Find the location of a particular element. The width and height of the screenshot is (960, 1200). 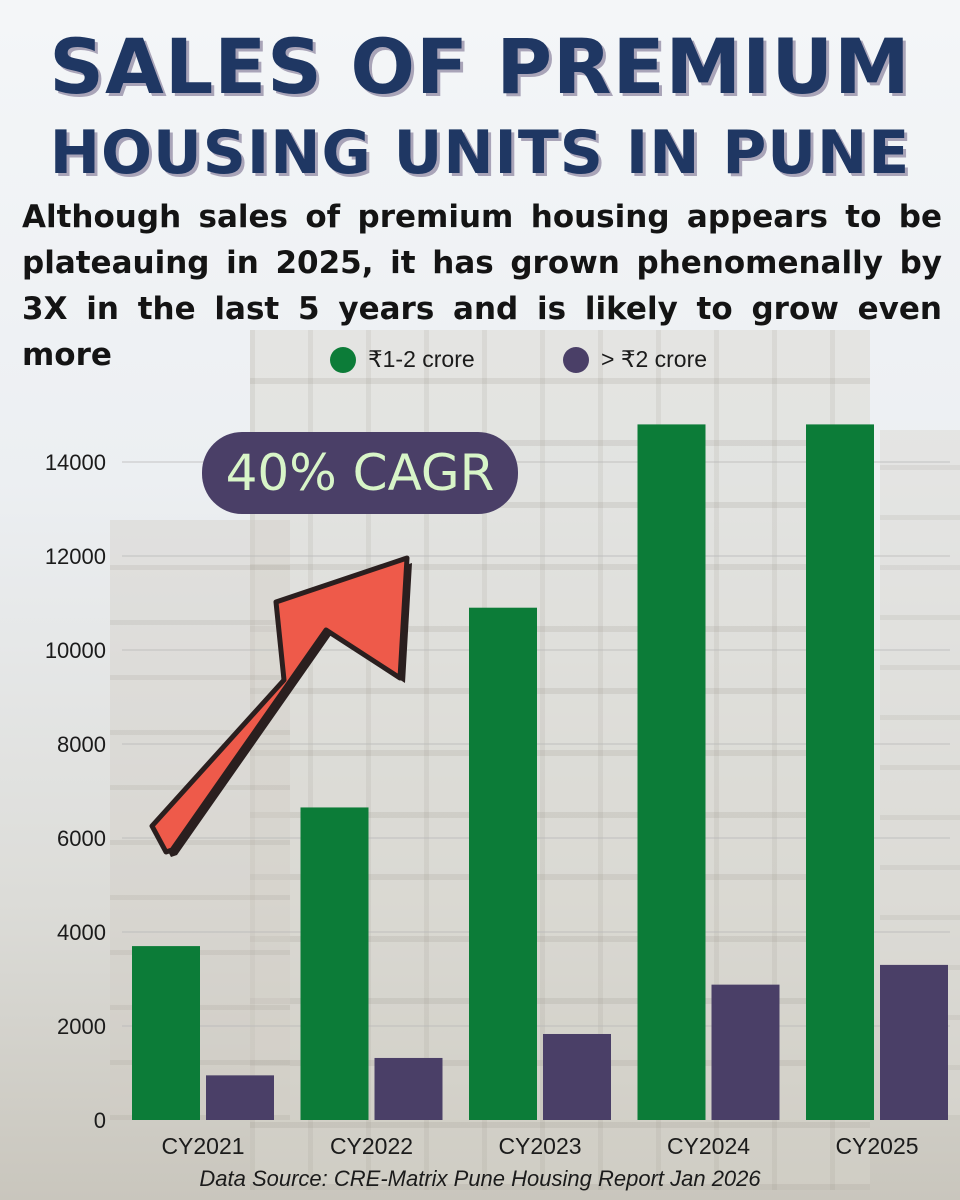

y-tick-label: 10000 is located at coordinates (75, 650).